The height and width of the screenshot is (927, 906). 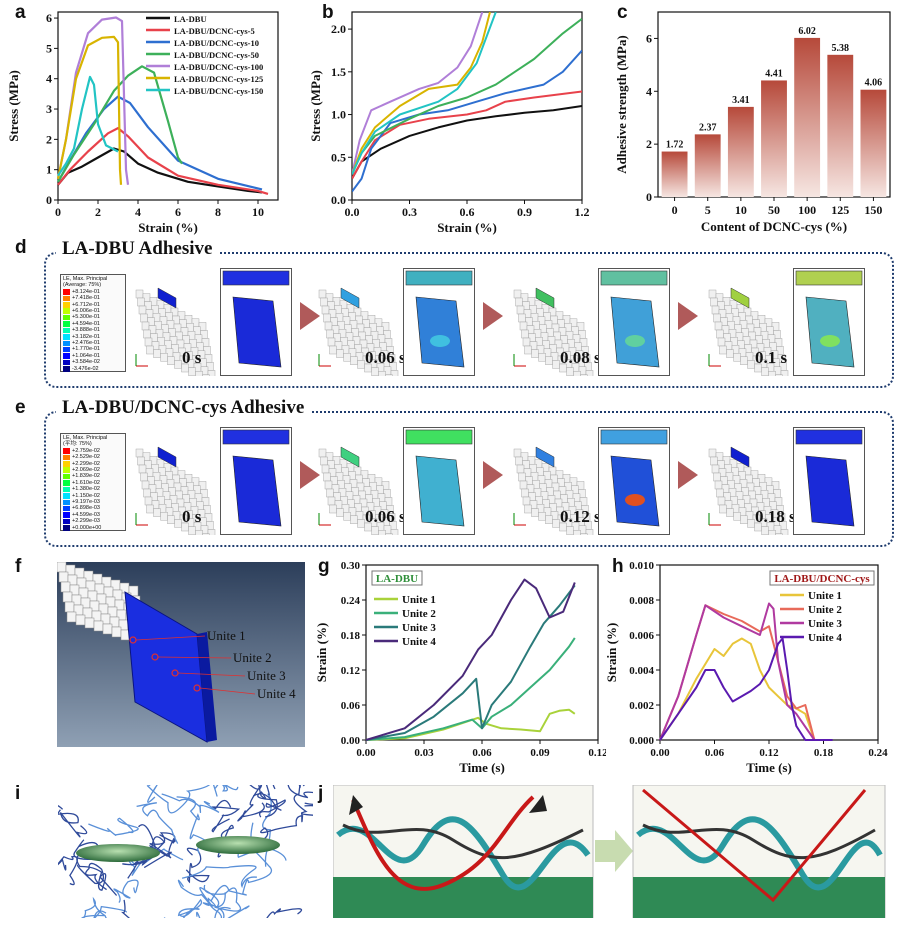 I want to click on legend-value: +3.888e-01, so click(x=86, y=330).